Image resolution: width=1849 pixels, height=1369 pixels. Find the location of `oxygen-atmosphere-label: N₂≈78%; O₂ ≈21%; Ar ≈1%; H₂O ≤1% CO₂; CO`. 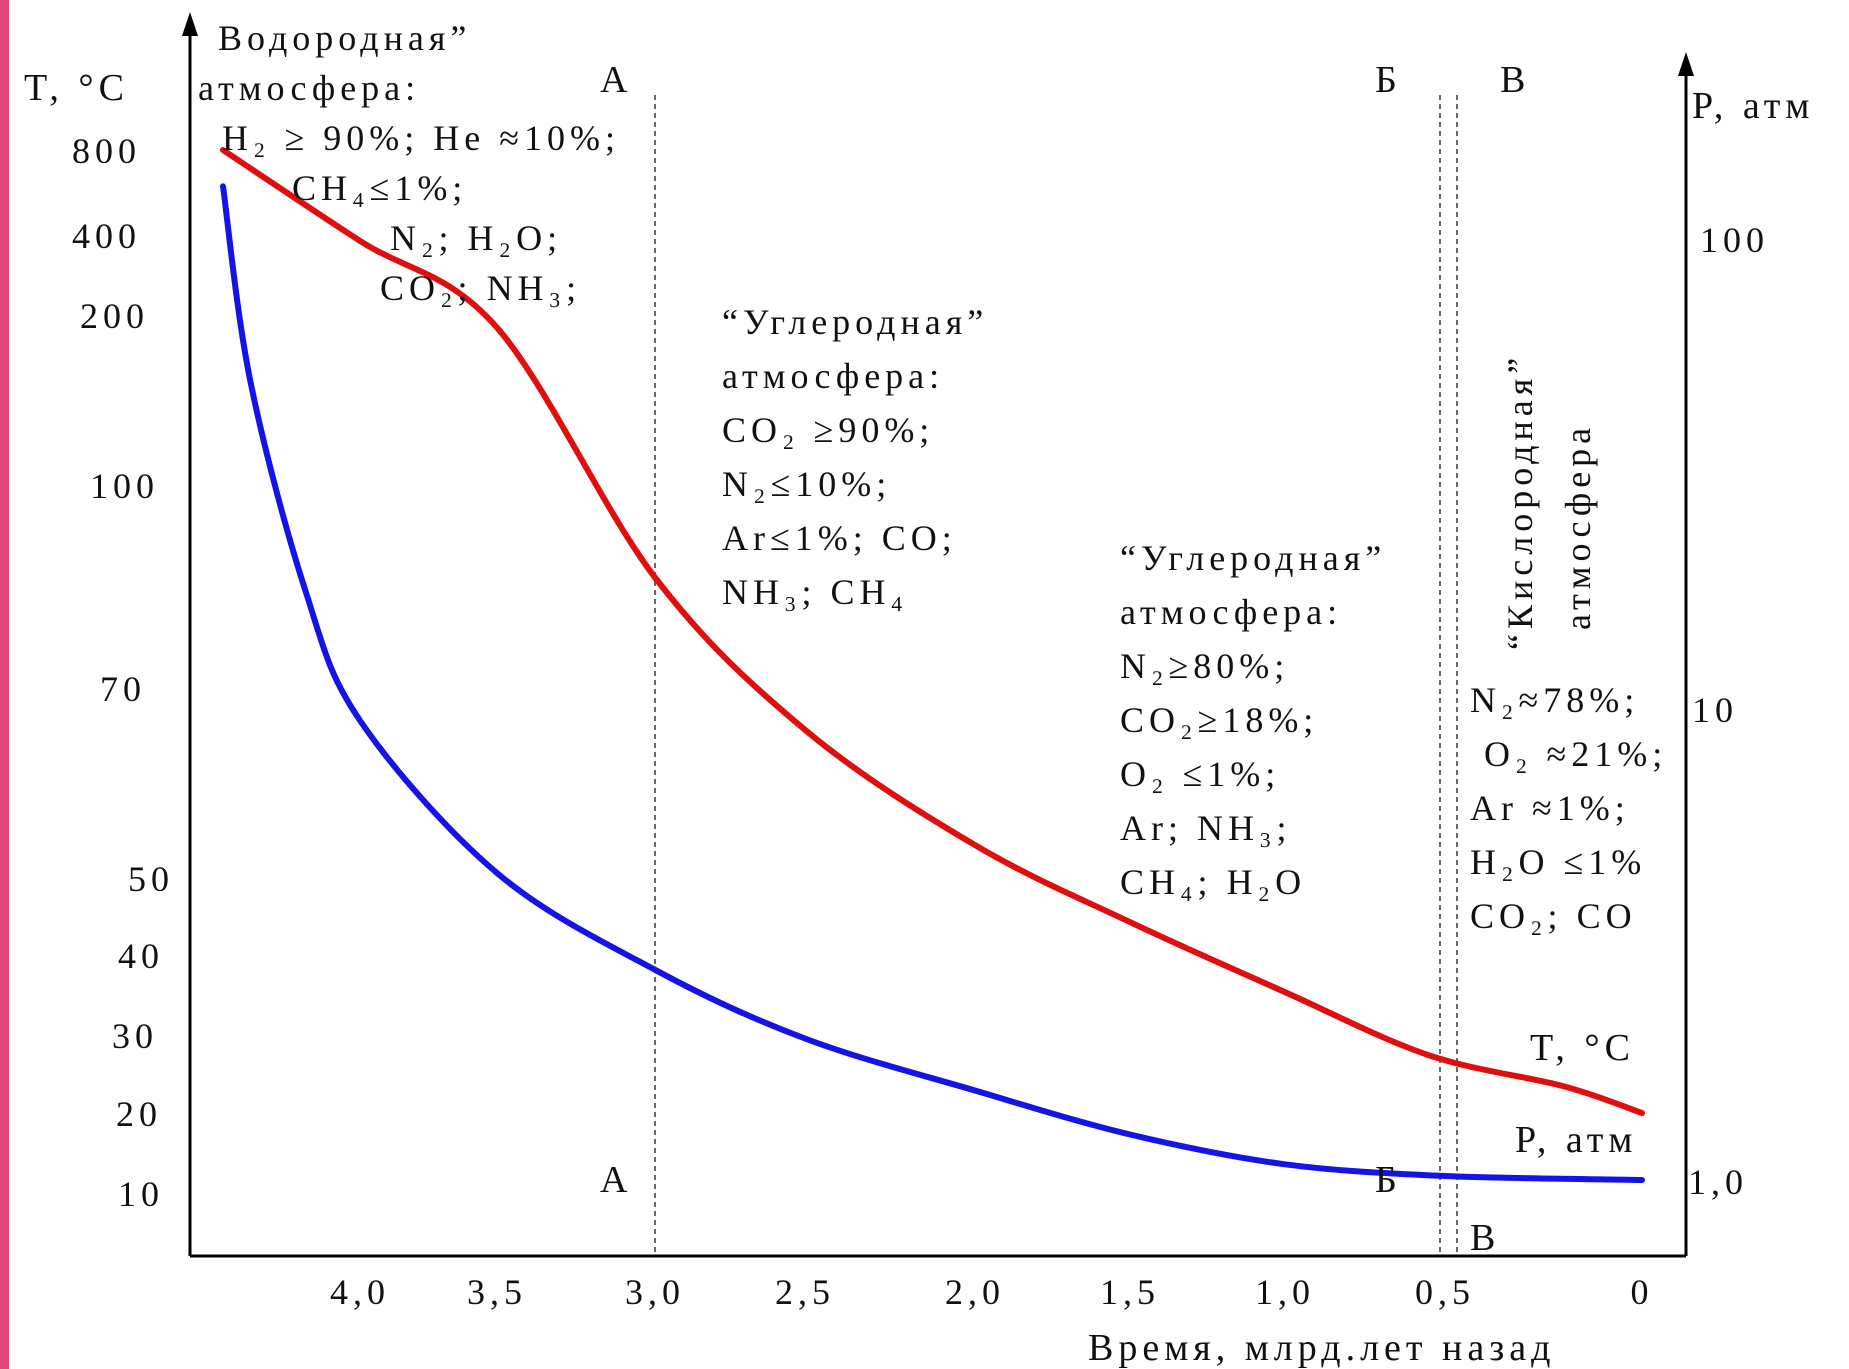

oxygen-atmosphere-label: N₂≈78%; O₂ ≈21%; Ar ≈1%; H₂O ≤1% CO₂; CO is located at coordinates (1568, 808).